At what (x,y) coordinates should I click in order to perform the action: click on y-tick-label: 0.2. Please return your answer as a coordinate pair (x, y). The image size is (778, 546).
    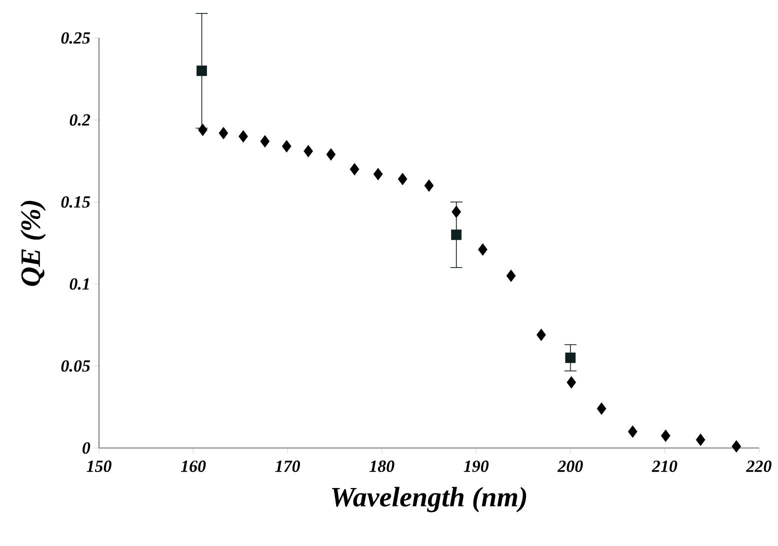
    Looking at the image, I should click on (80, 120).